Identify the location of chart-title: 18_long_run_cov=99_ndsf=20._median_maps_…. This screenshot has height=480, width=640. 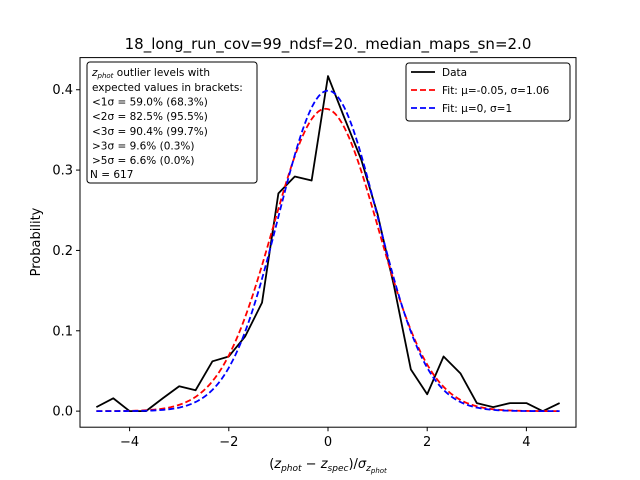
(328, 44).